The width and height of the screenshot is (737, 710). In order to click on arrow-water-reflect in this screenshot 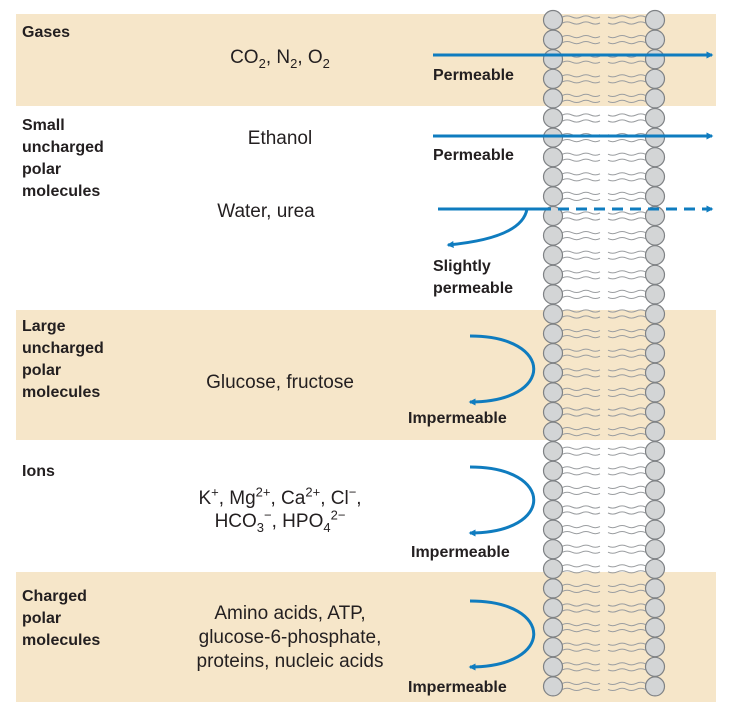, I will do `click(487, 228)`.